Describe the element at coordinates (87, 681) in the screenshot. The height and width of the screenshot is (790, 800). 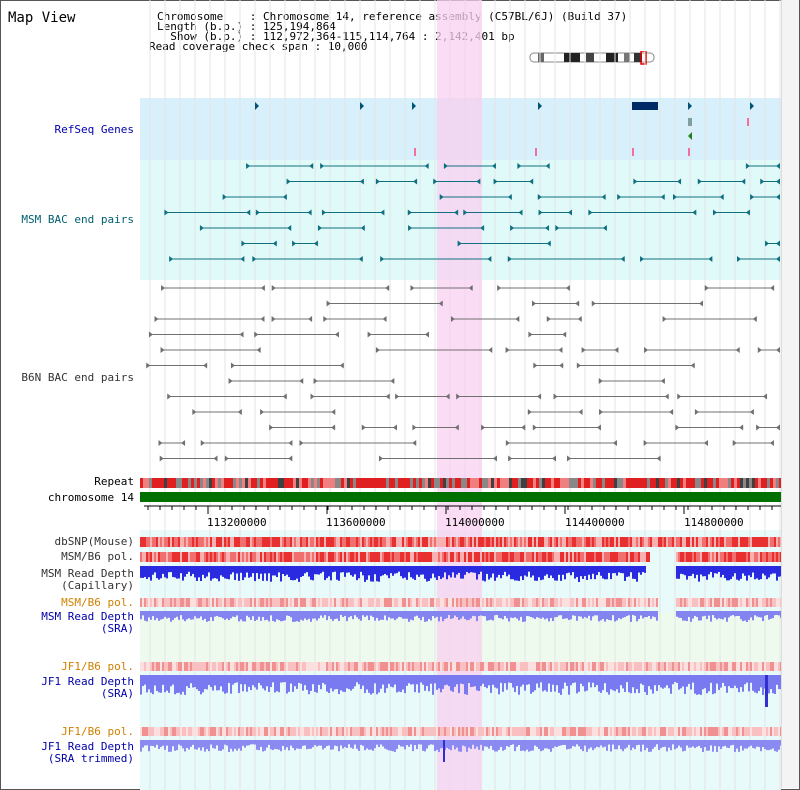
I see `label-jf1-depth-sra: JF1 Read Depth` at that location.